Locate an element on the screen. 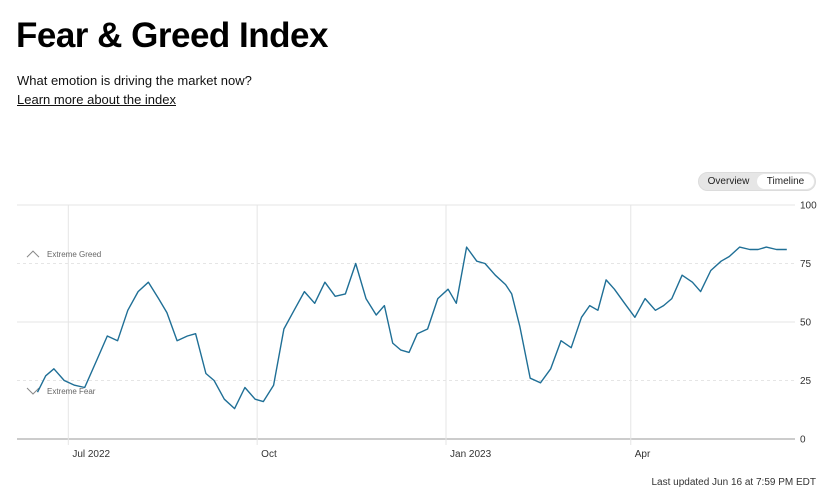 The height and width of the screenshot is (493, 827). page-title: Fear & Greed Index is located at coordinates (172, 35).